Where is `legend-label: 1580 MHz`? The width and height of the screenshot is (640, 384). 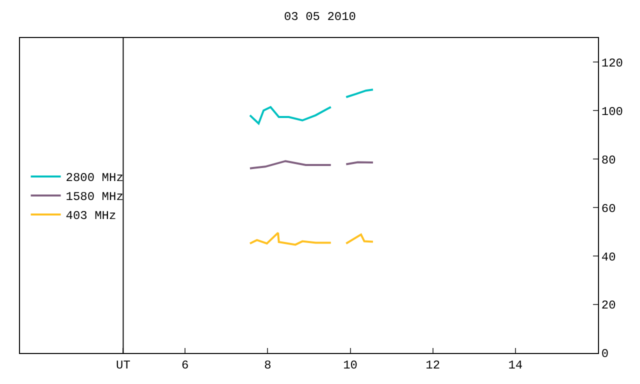 legend-label: 1580 MHz is located at coordinates (95, 197).